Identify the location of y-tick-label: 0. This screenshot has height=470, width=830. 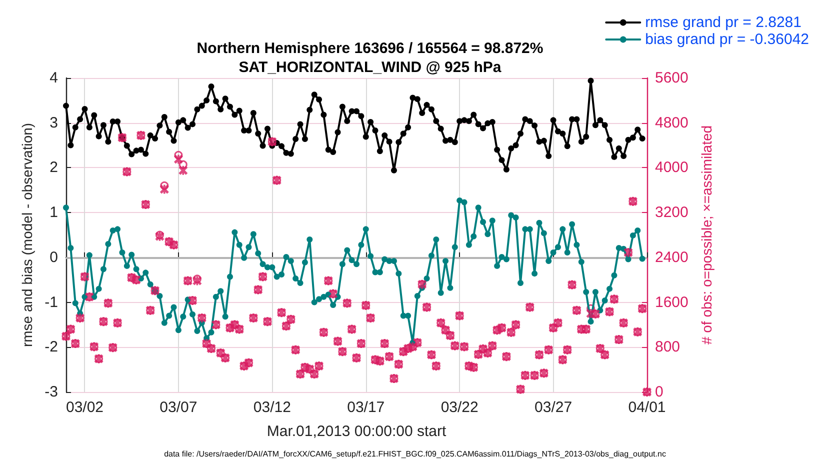
(54, 257).